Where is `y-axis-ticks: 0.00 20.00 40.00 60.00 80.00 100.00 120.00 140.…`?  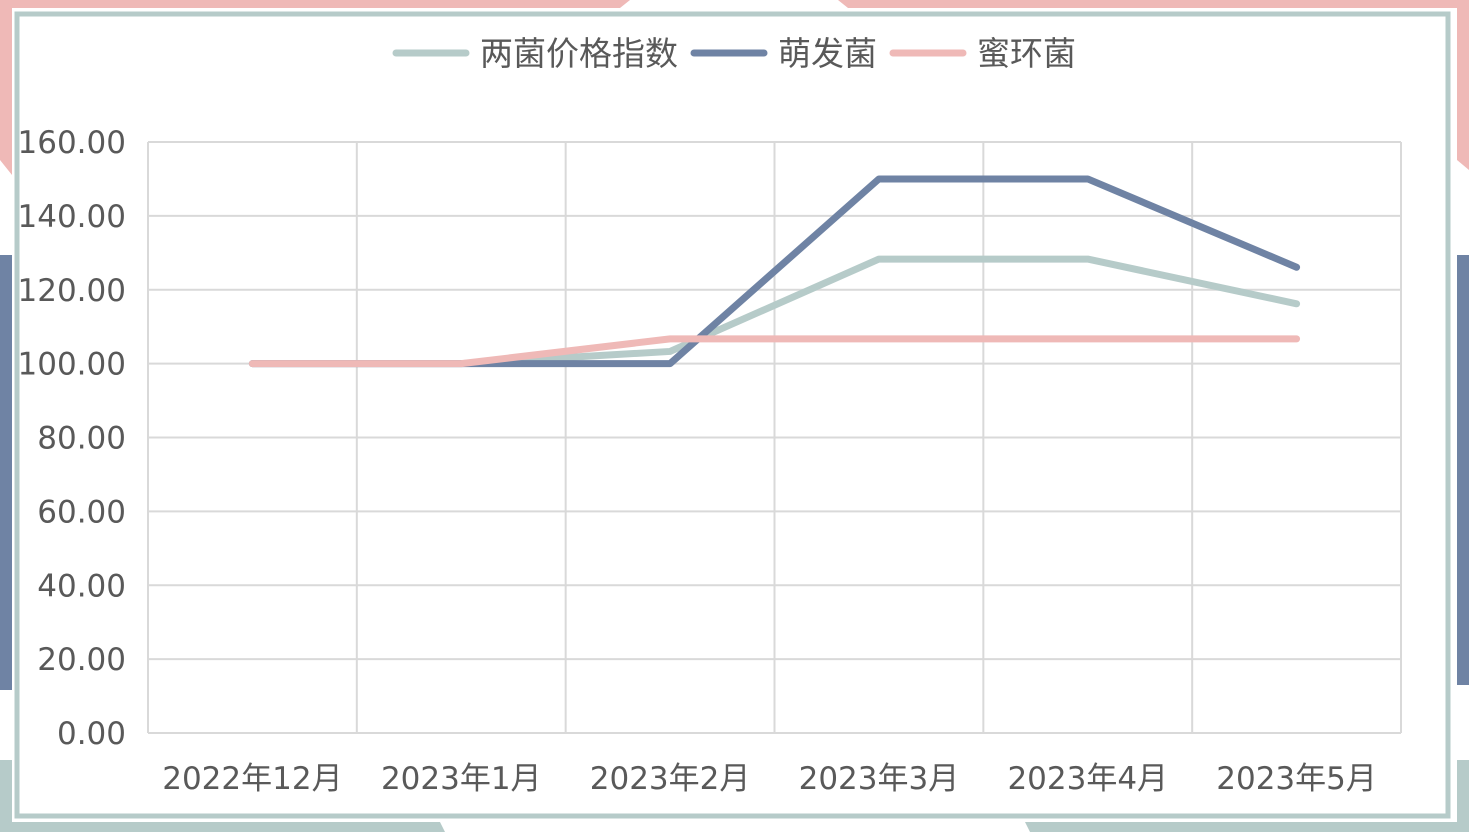 y-axis-ticks: 0.00 20.00 40.00 60.00 80.00 100.00 120.00 140.… is located at coordinates (72, 438).